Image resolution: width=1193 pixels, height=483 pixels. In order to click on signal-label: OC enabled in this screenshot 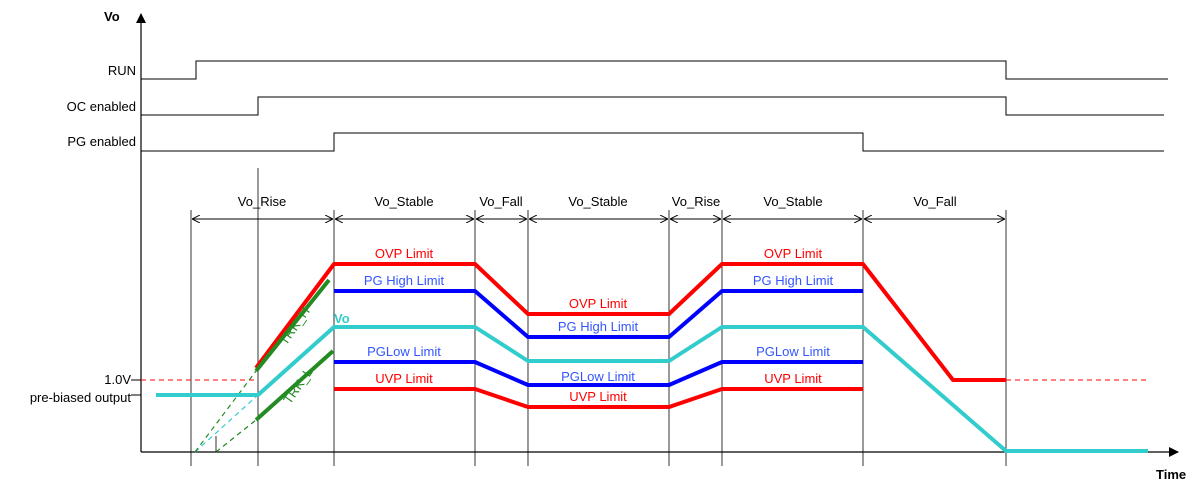, I will do `click(101, 106)`.